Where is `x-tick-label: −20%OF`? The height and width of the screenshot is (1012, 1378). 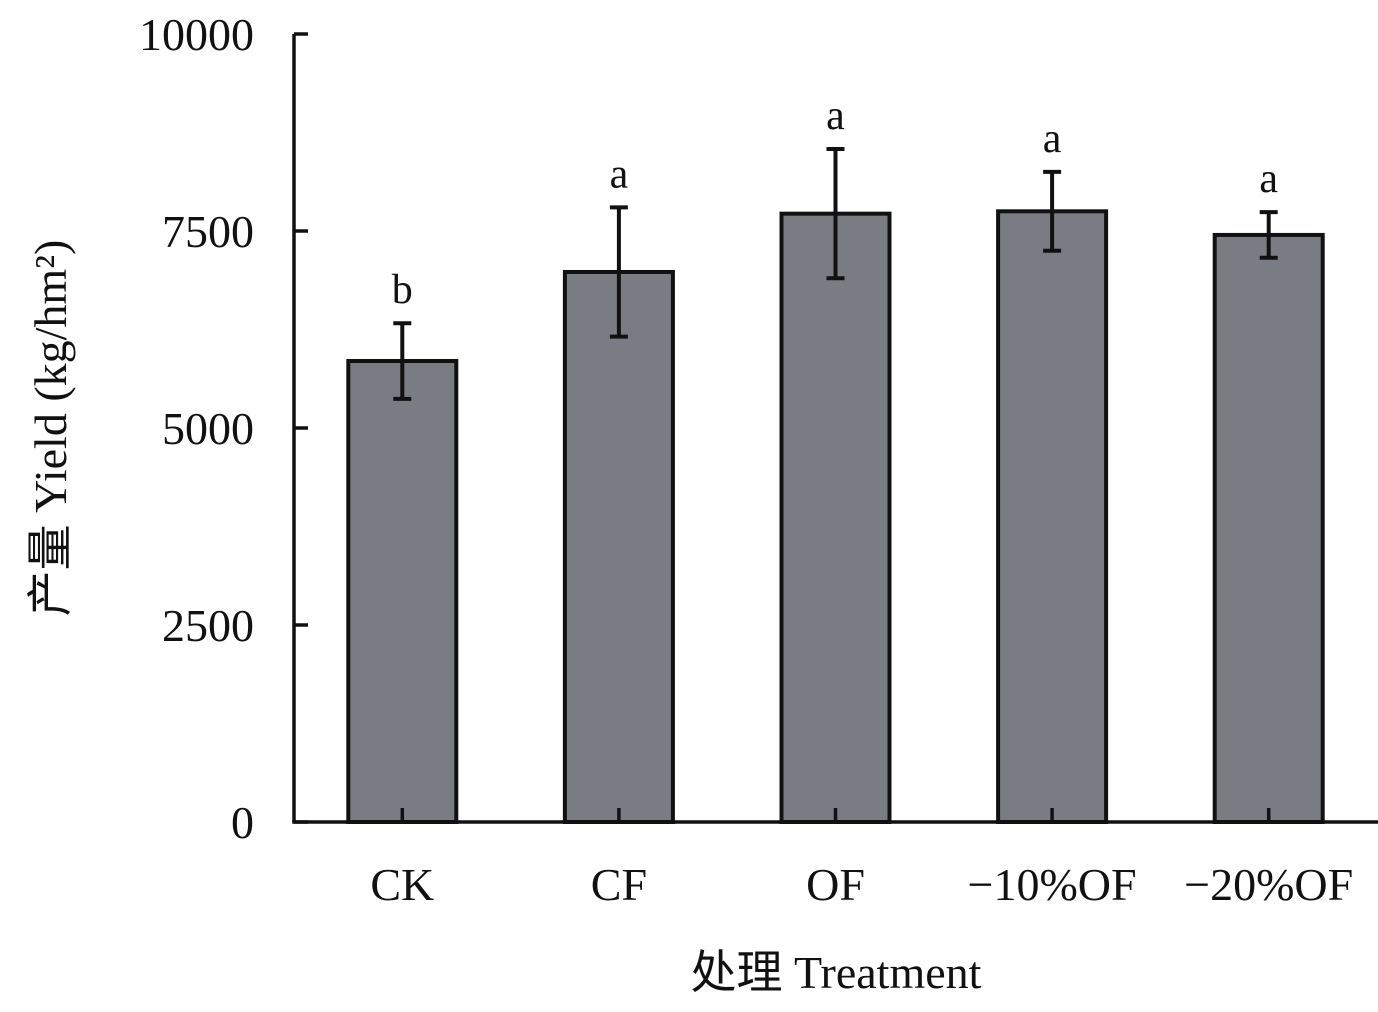
x-tick-label: −20%OF is located at coordinates (1268, 884).